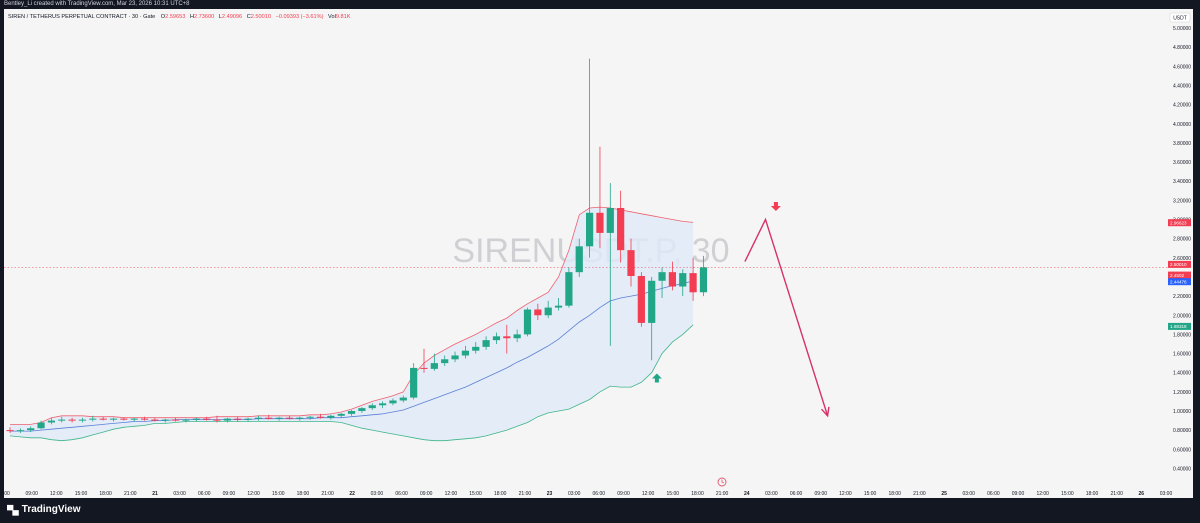  Describe the element at coordinates (1182, 48) in the screenshot. I see `price-tick-label: 4.80000` at that location.